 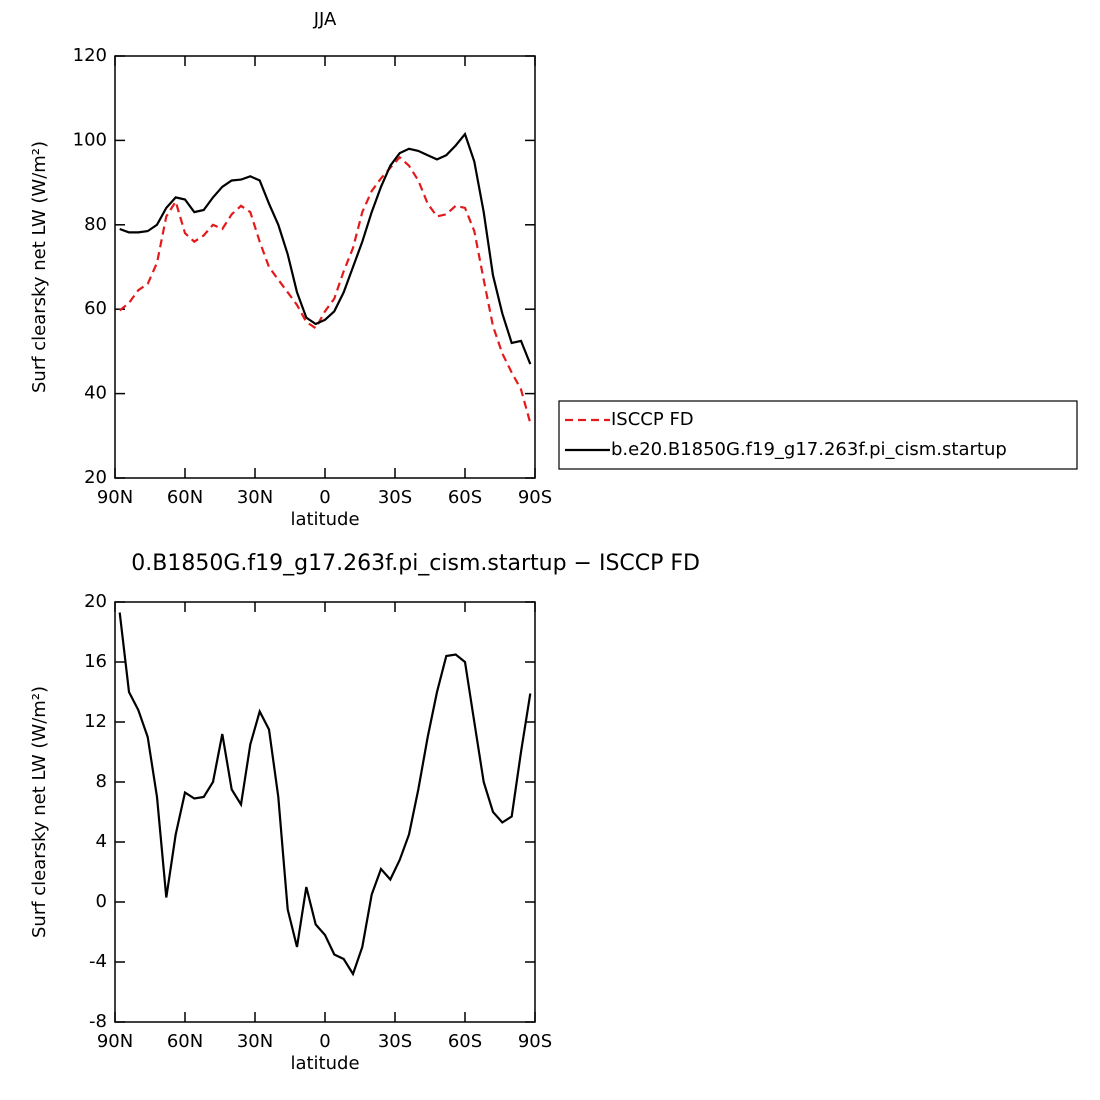 I want to click on legend-frame, so click(x=818, y=435).